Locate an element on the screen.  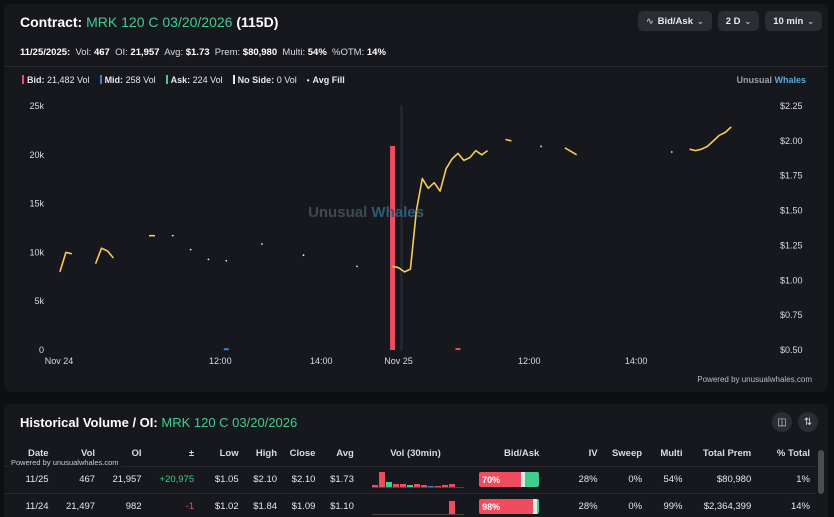
scrollbar is located at coordinates (821, 472).